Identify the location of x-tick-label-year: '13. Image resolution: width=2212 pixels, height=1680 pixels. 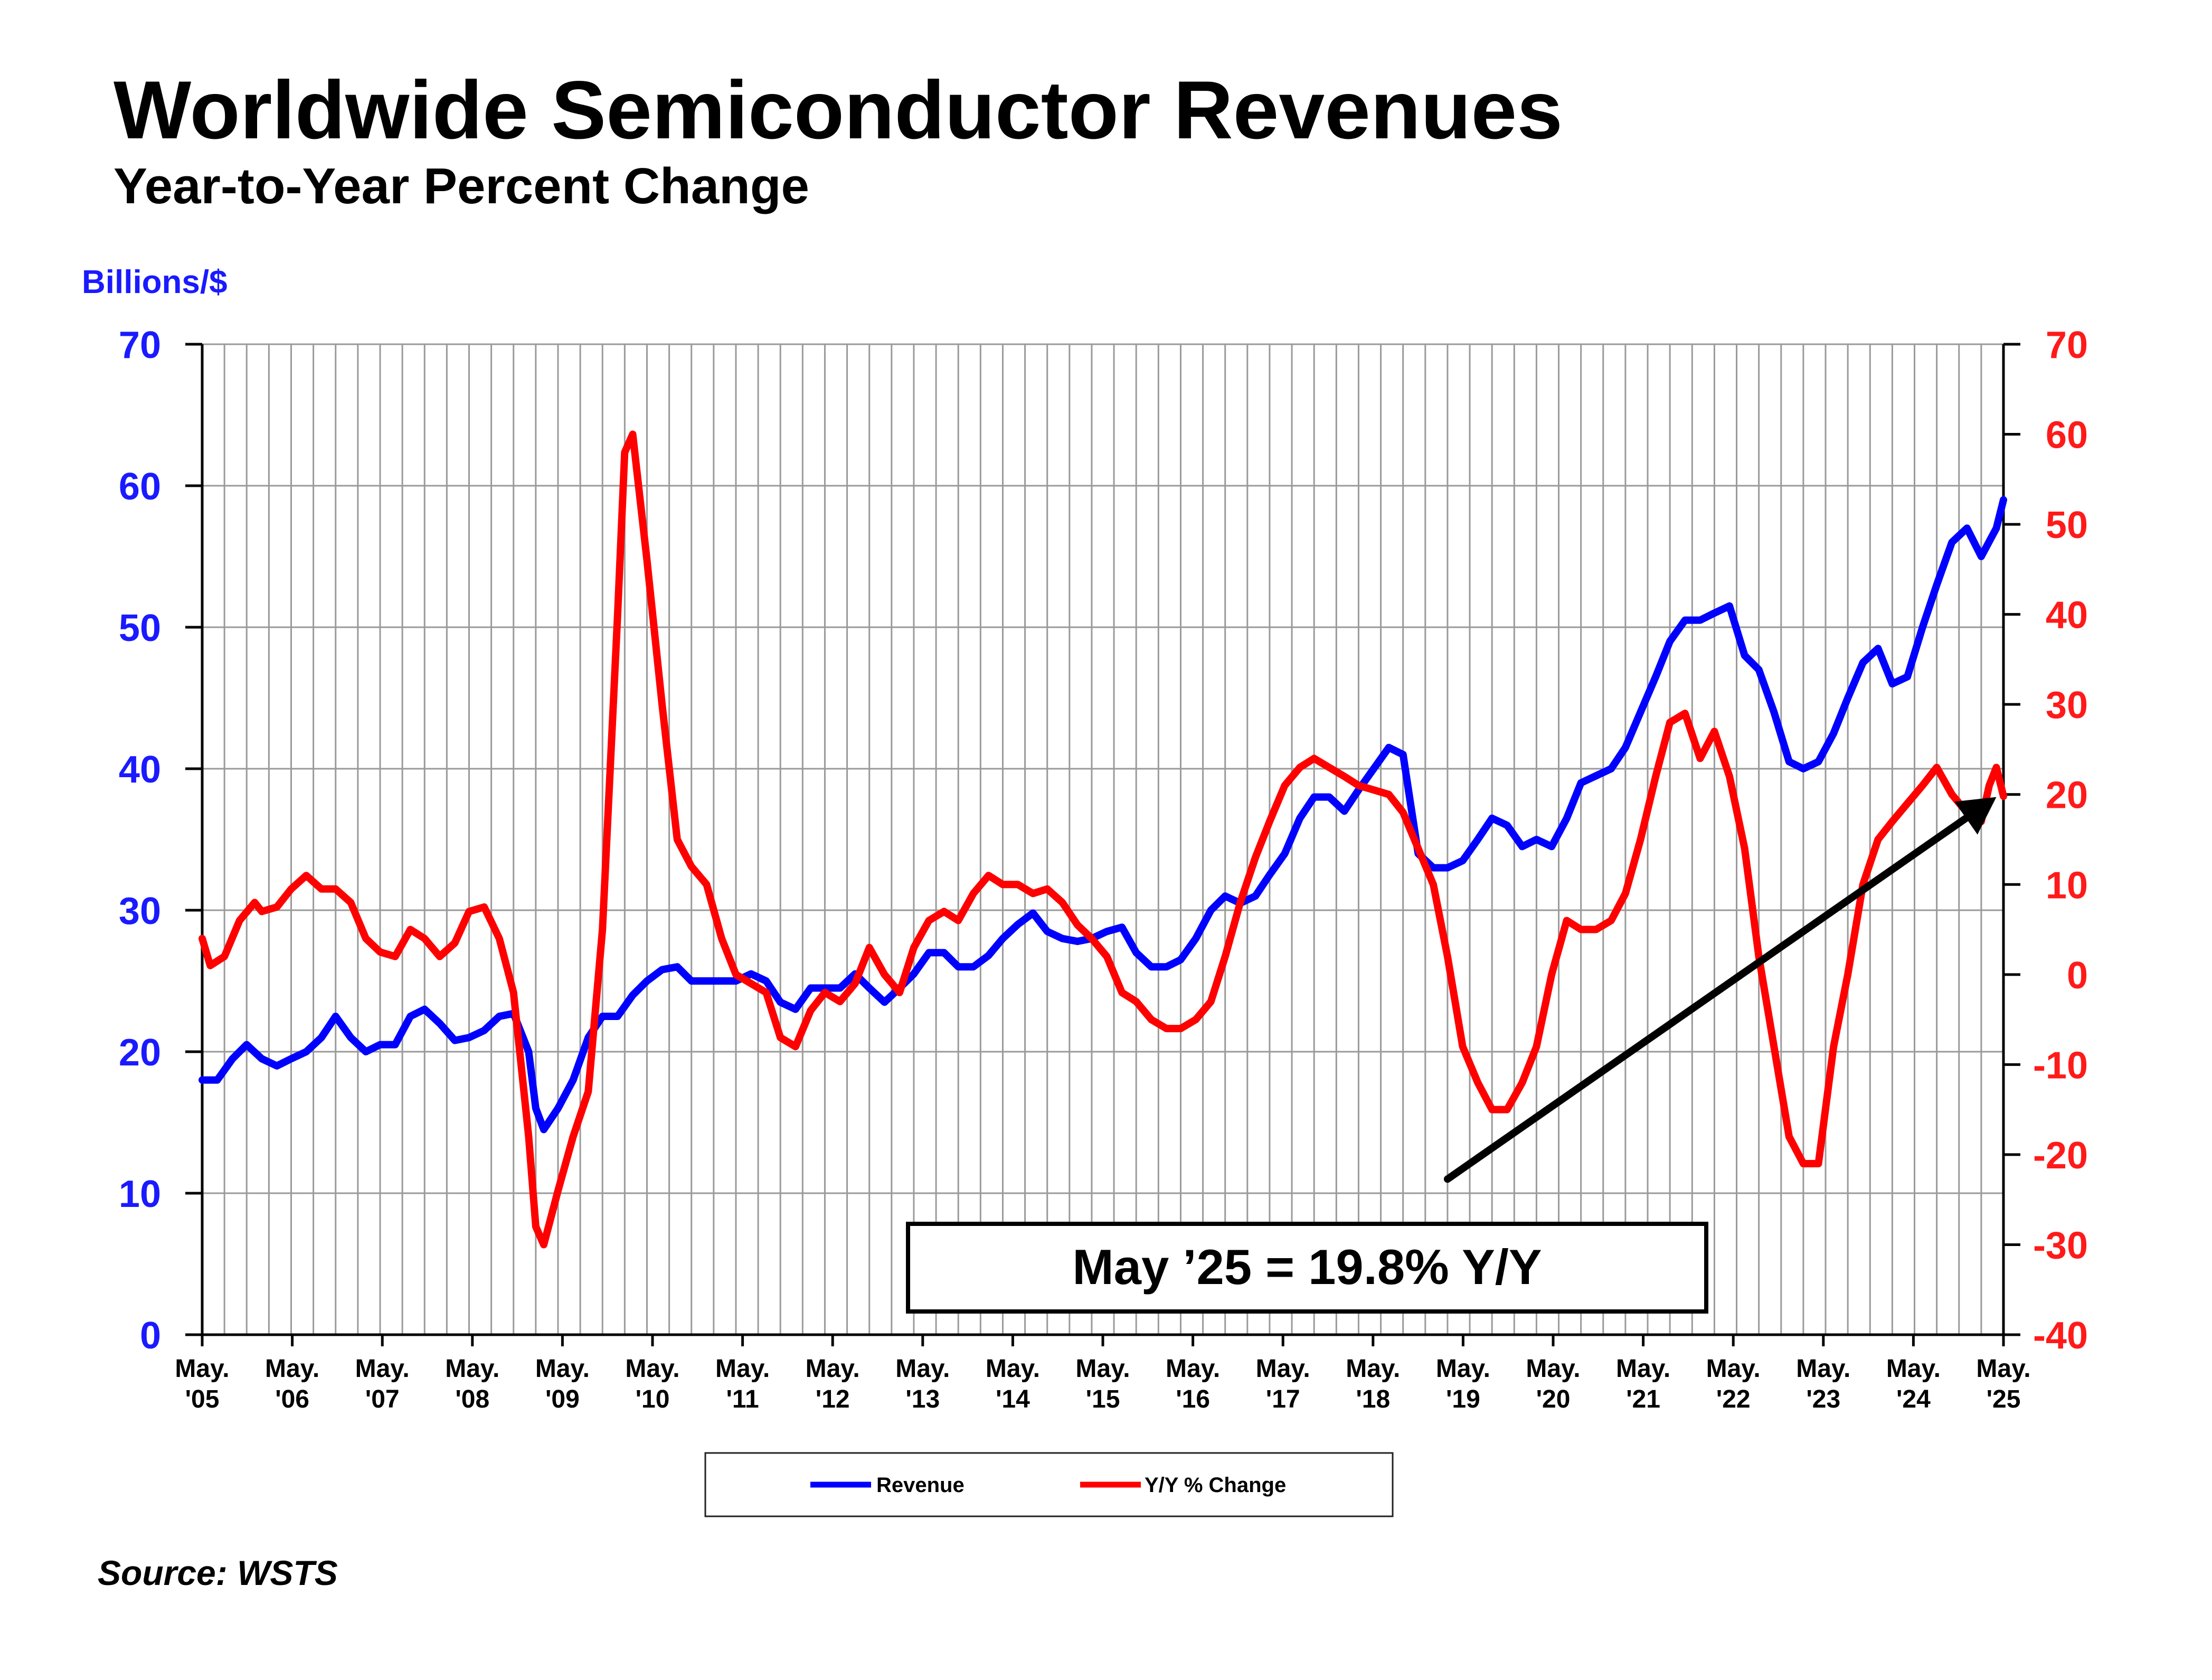
(922, 1399).